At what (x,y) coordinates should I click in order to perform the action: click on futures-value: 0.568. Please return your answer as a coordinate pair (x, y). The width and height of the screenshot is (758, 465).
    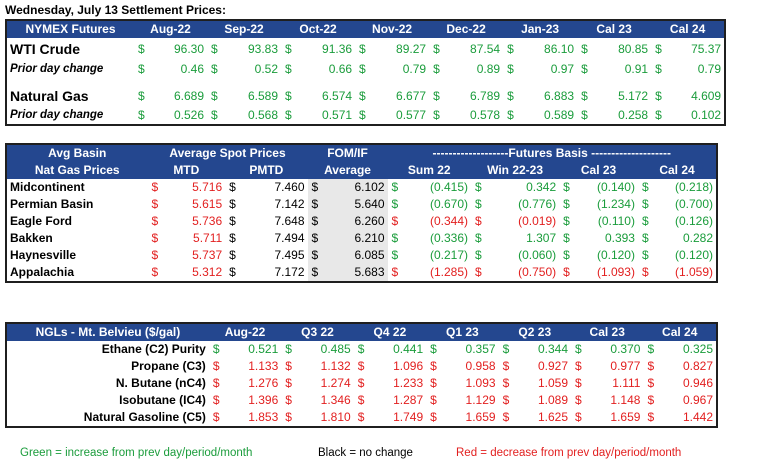
    Looking at the image, I should click on (263, 115).